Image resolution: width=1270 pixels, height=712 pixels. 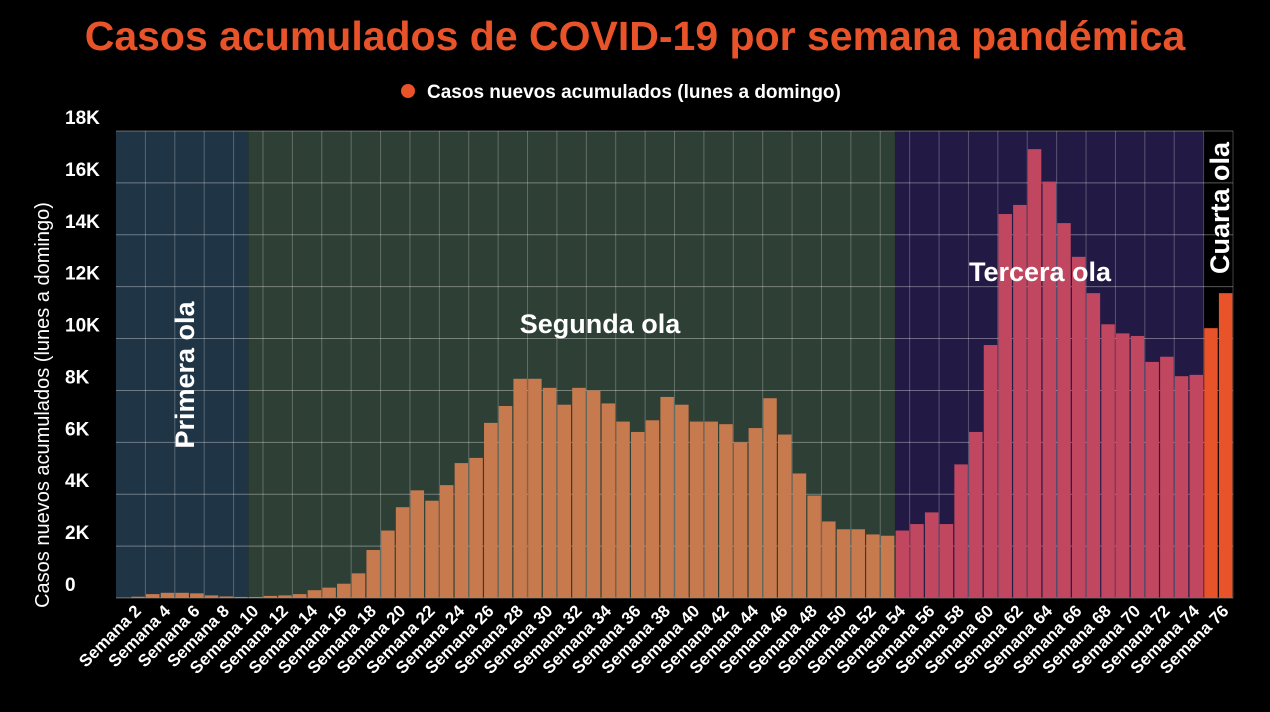 I want to click on wave-label: Segunda ola, so click(x=601, y=324).